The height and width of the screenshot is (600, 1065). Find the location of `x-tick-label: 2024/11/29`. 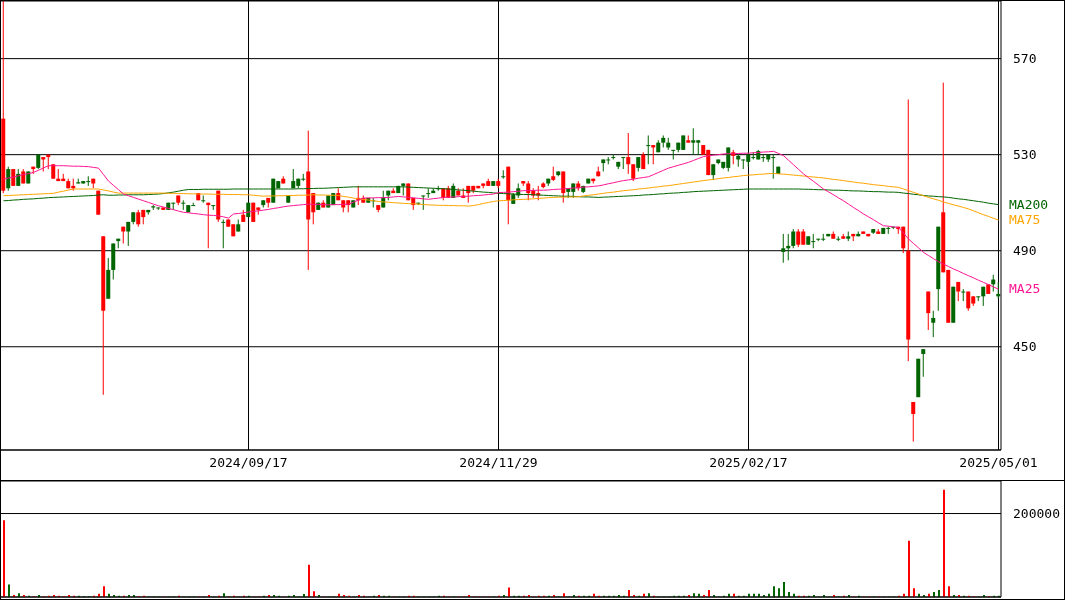

x-tick-label: 2024/11/29 is located at coordinates (498, 463).